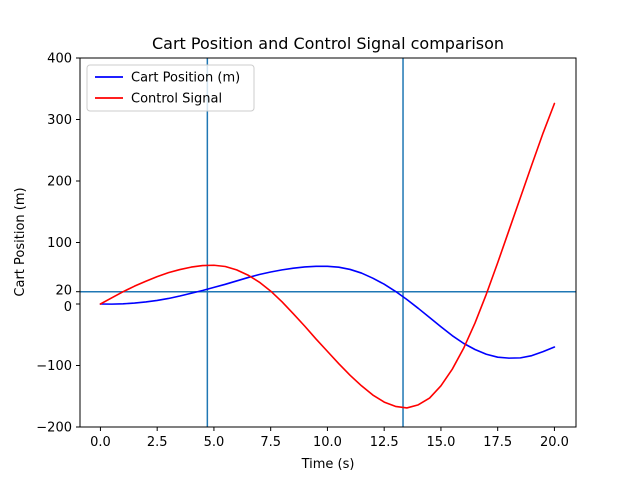 This screenshot has width=640, height=480. What do you see at coordinates (54, 366) in the screenshot?
I see `y-tick-label: −100` at bounding box center [54, 366].